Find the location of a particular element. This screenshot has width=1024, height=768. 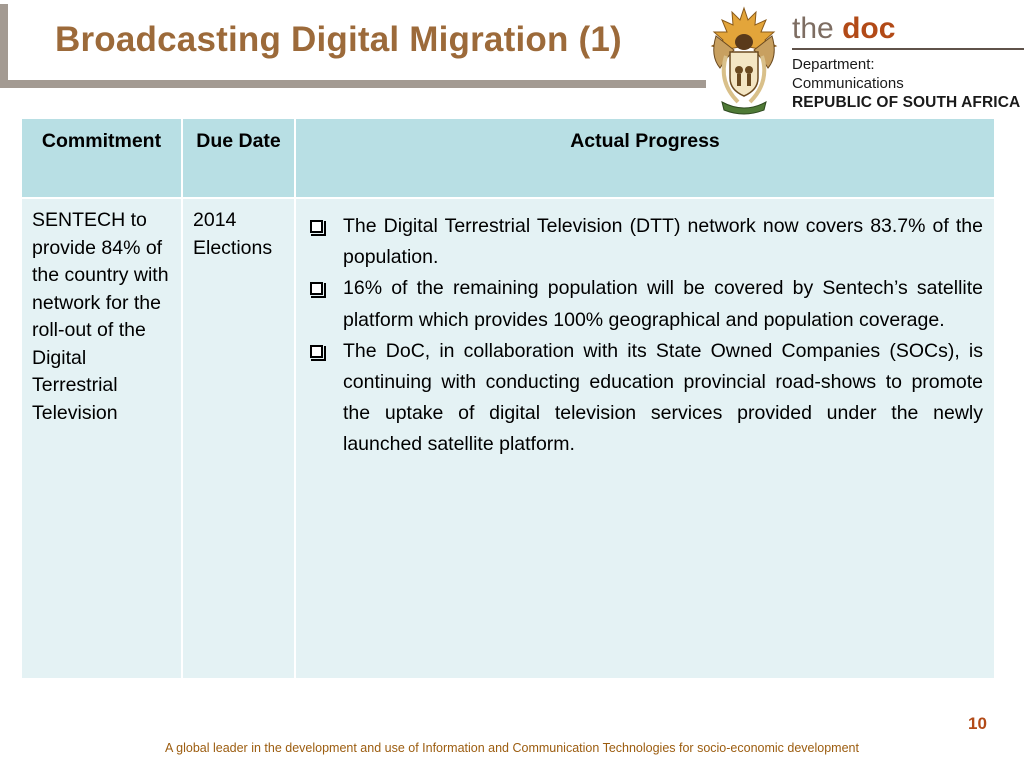

table-header-row: Commitment Due Date Actual Progress is located at coordinates (508, 158).